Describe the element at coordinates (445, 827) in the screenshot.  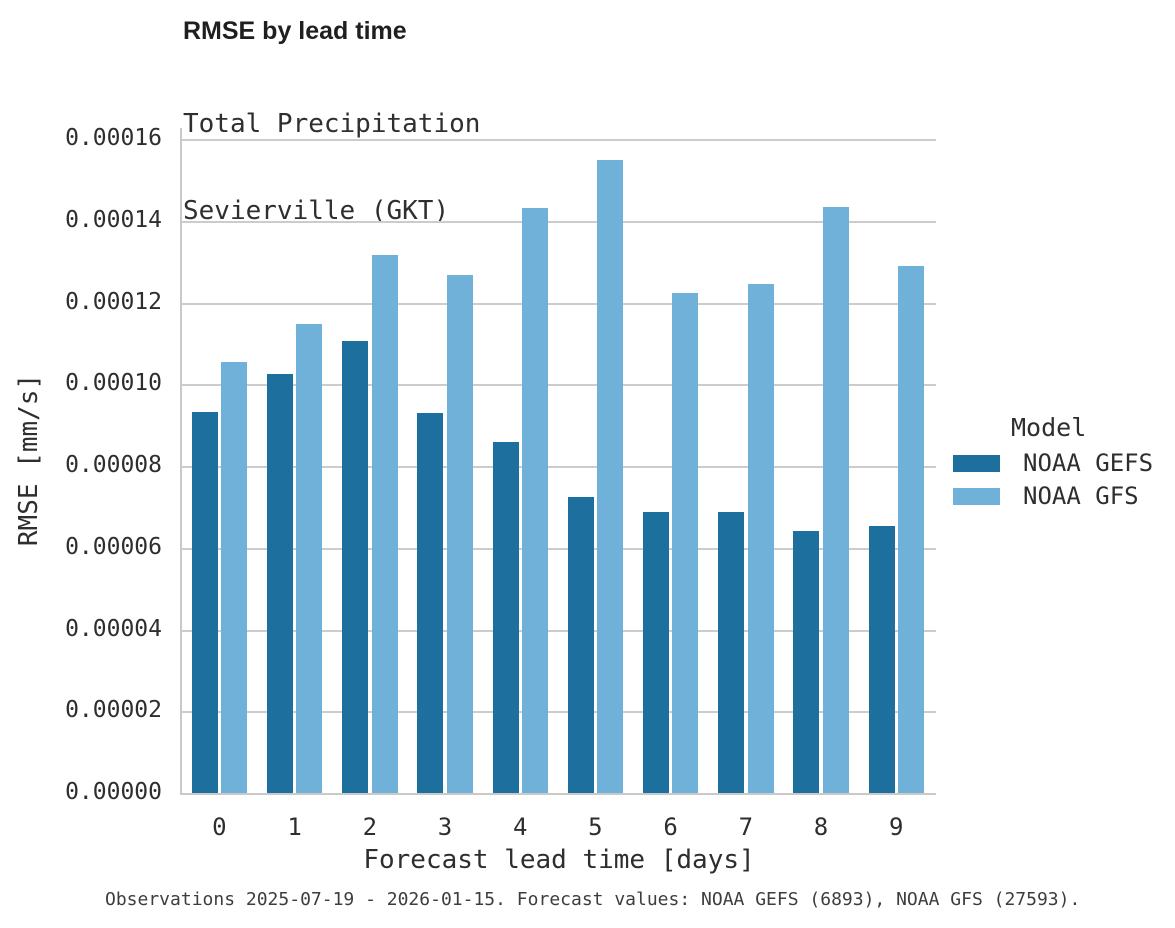
I see `x-tick-label-3: 3` at that location.